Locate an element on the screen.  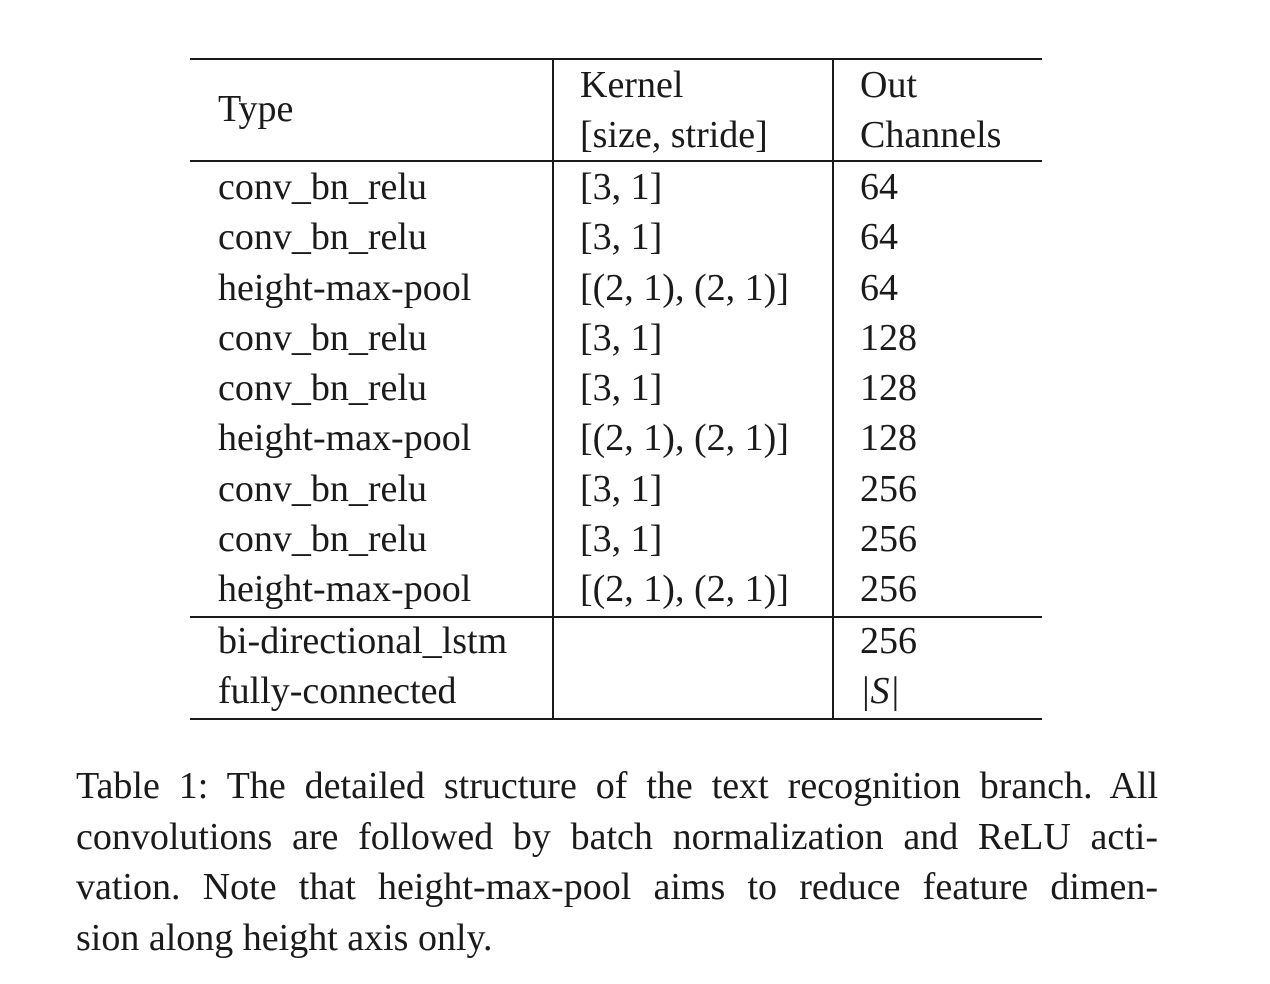
header-kernel: Kernel is located at coordinates (632, 85).